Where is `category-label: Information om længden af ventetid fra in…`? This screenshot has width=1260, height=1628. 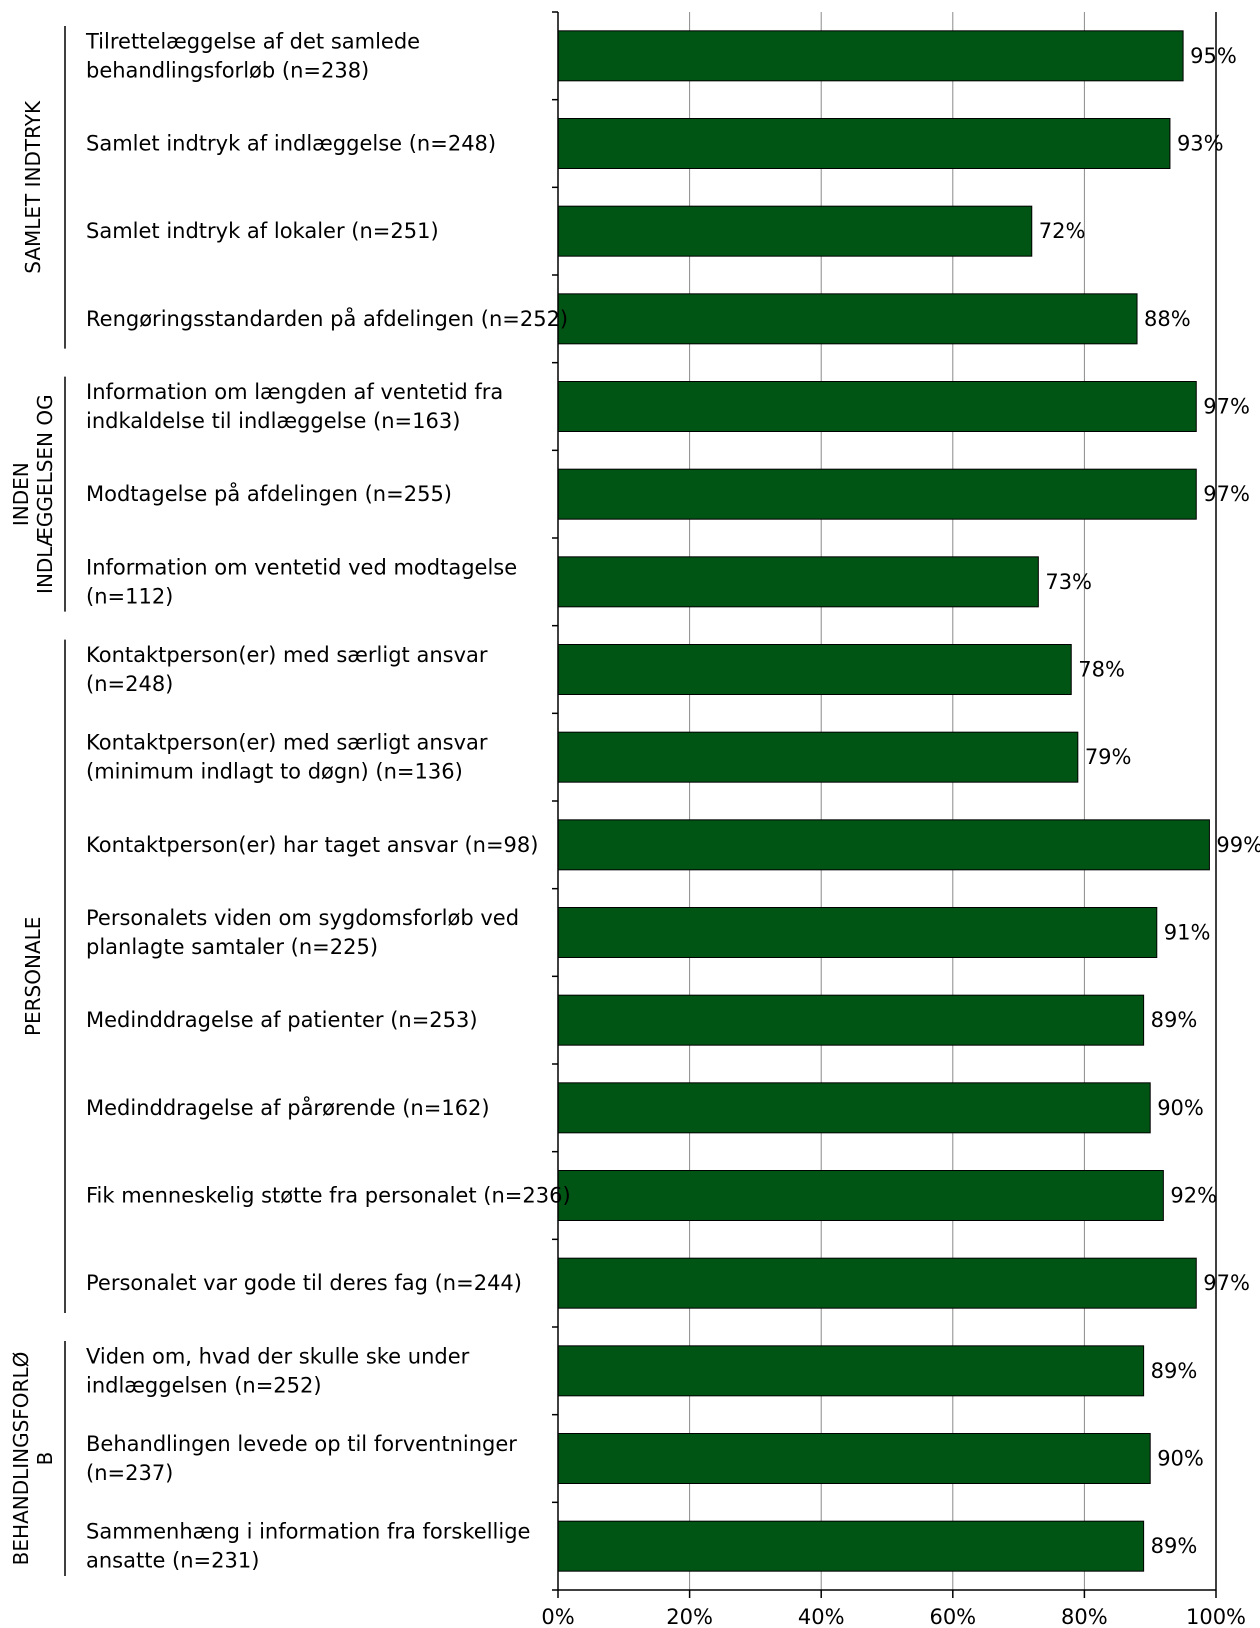 category-label: Information om længden af ventetid fra in… is located at coordinates (294, 406).